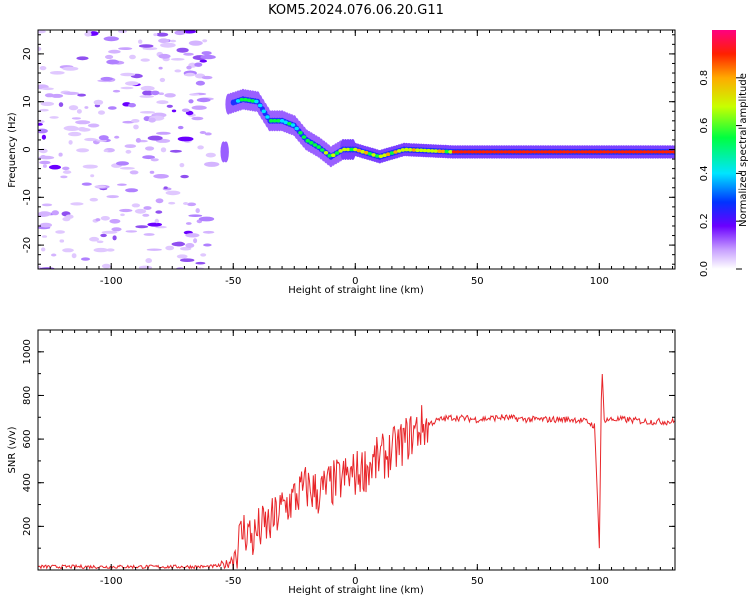 This screenshot has width=750, height=600. I want to click on colorbar-tick-label: 0.2, so click(704, 221).